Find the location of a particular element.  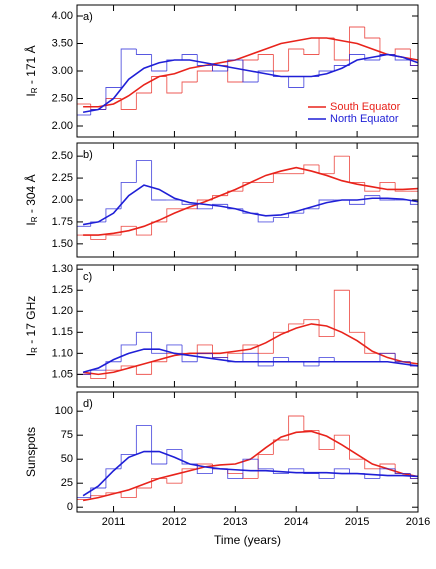

y-tick-label: 25 is located at coordinates (67, 483).